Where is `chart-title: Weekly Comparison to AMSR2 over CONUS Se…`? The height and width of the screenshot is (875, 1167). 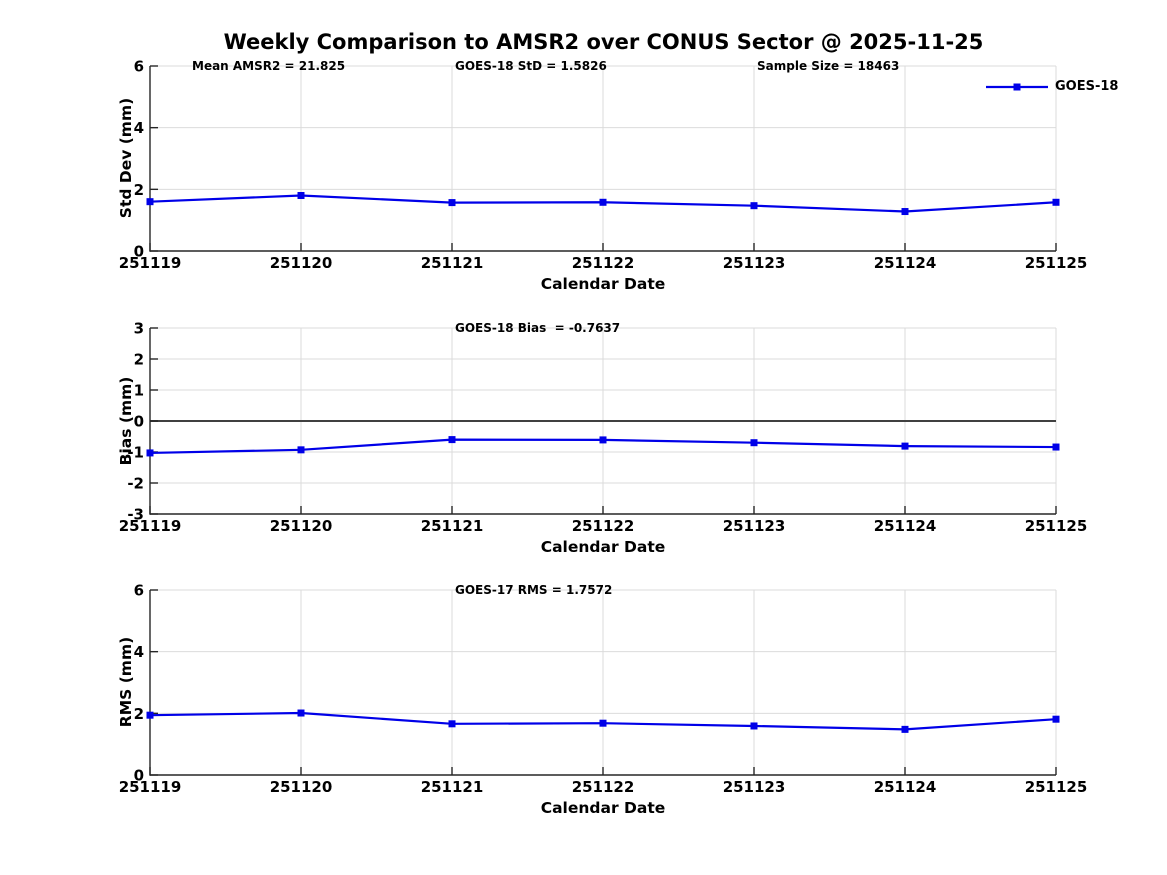
chart-title: Weekly Comparison to AMSR2 over CONUS Se… is located at coordinates (603, 42).